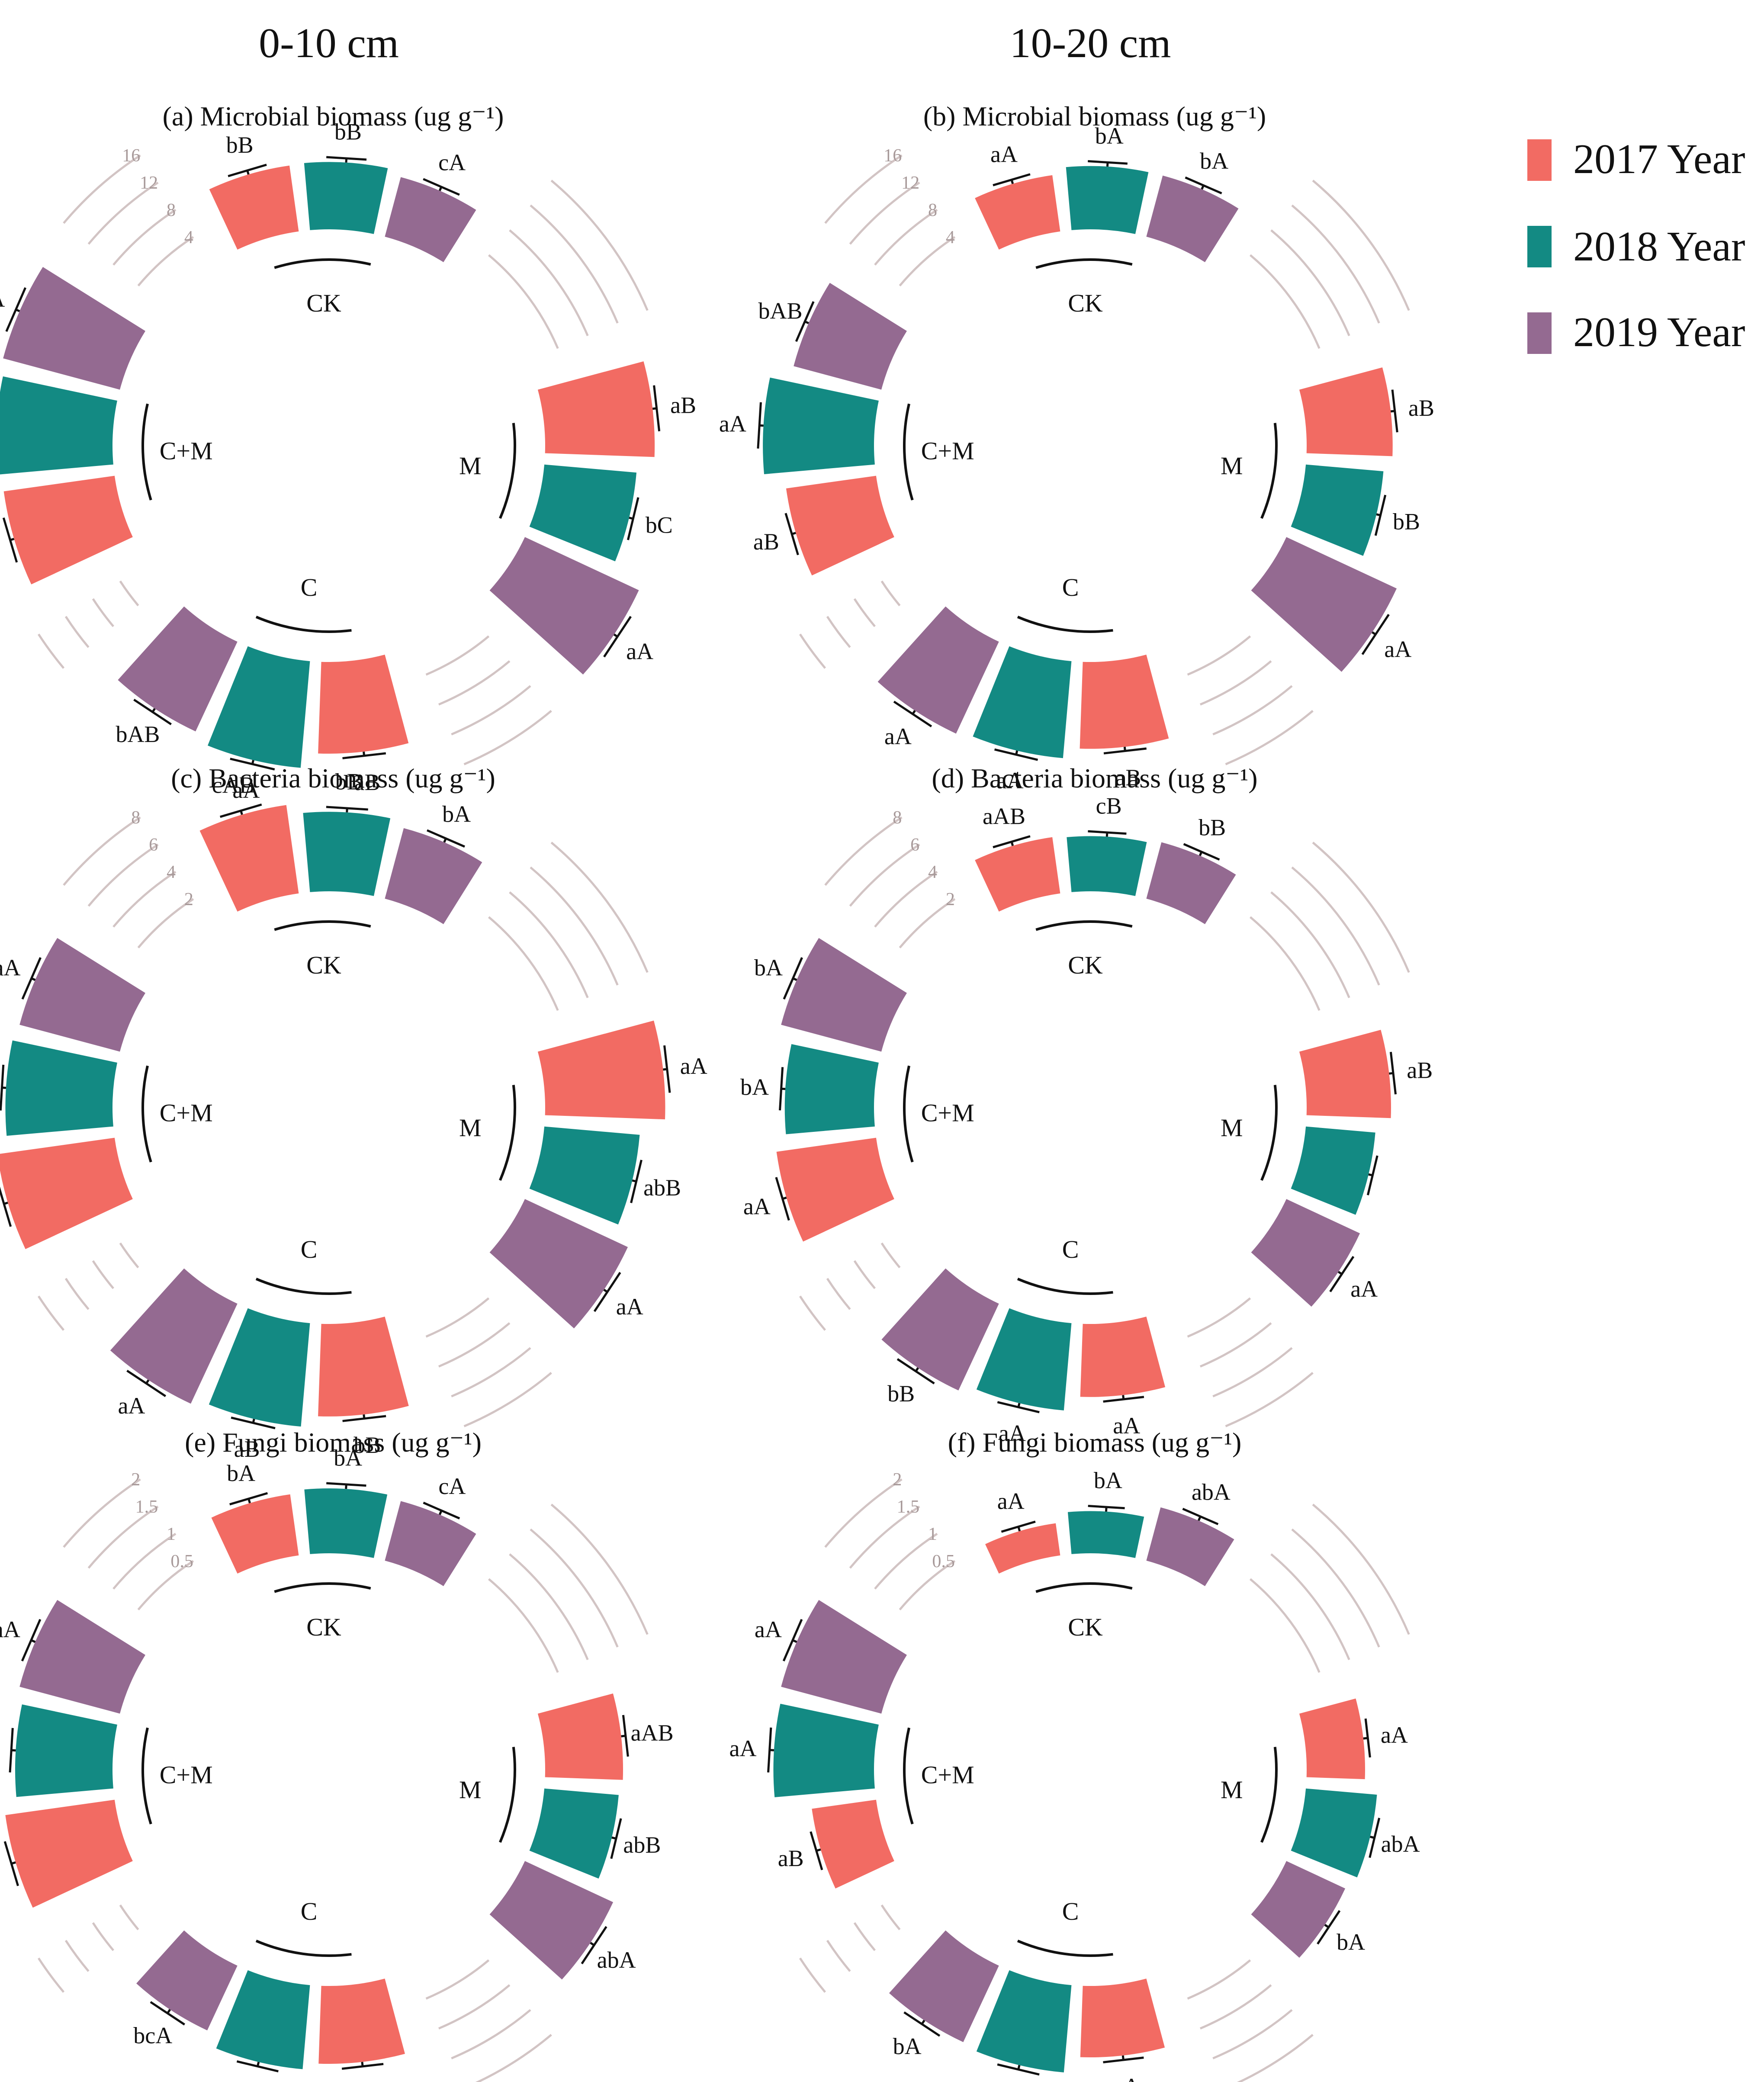 The image size is (1764, 2082). I want to click on significance-letter: bA, so click(1109, 136).